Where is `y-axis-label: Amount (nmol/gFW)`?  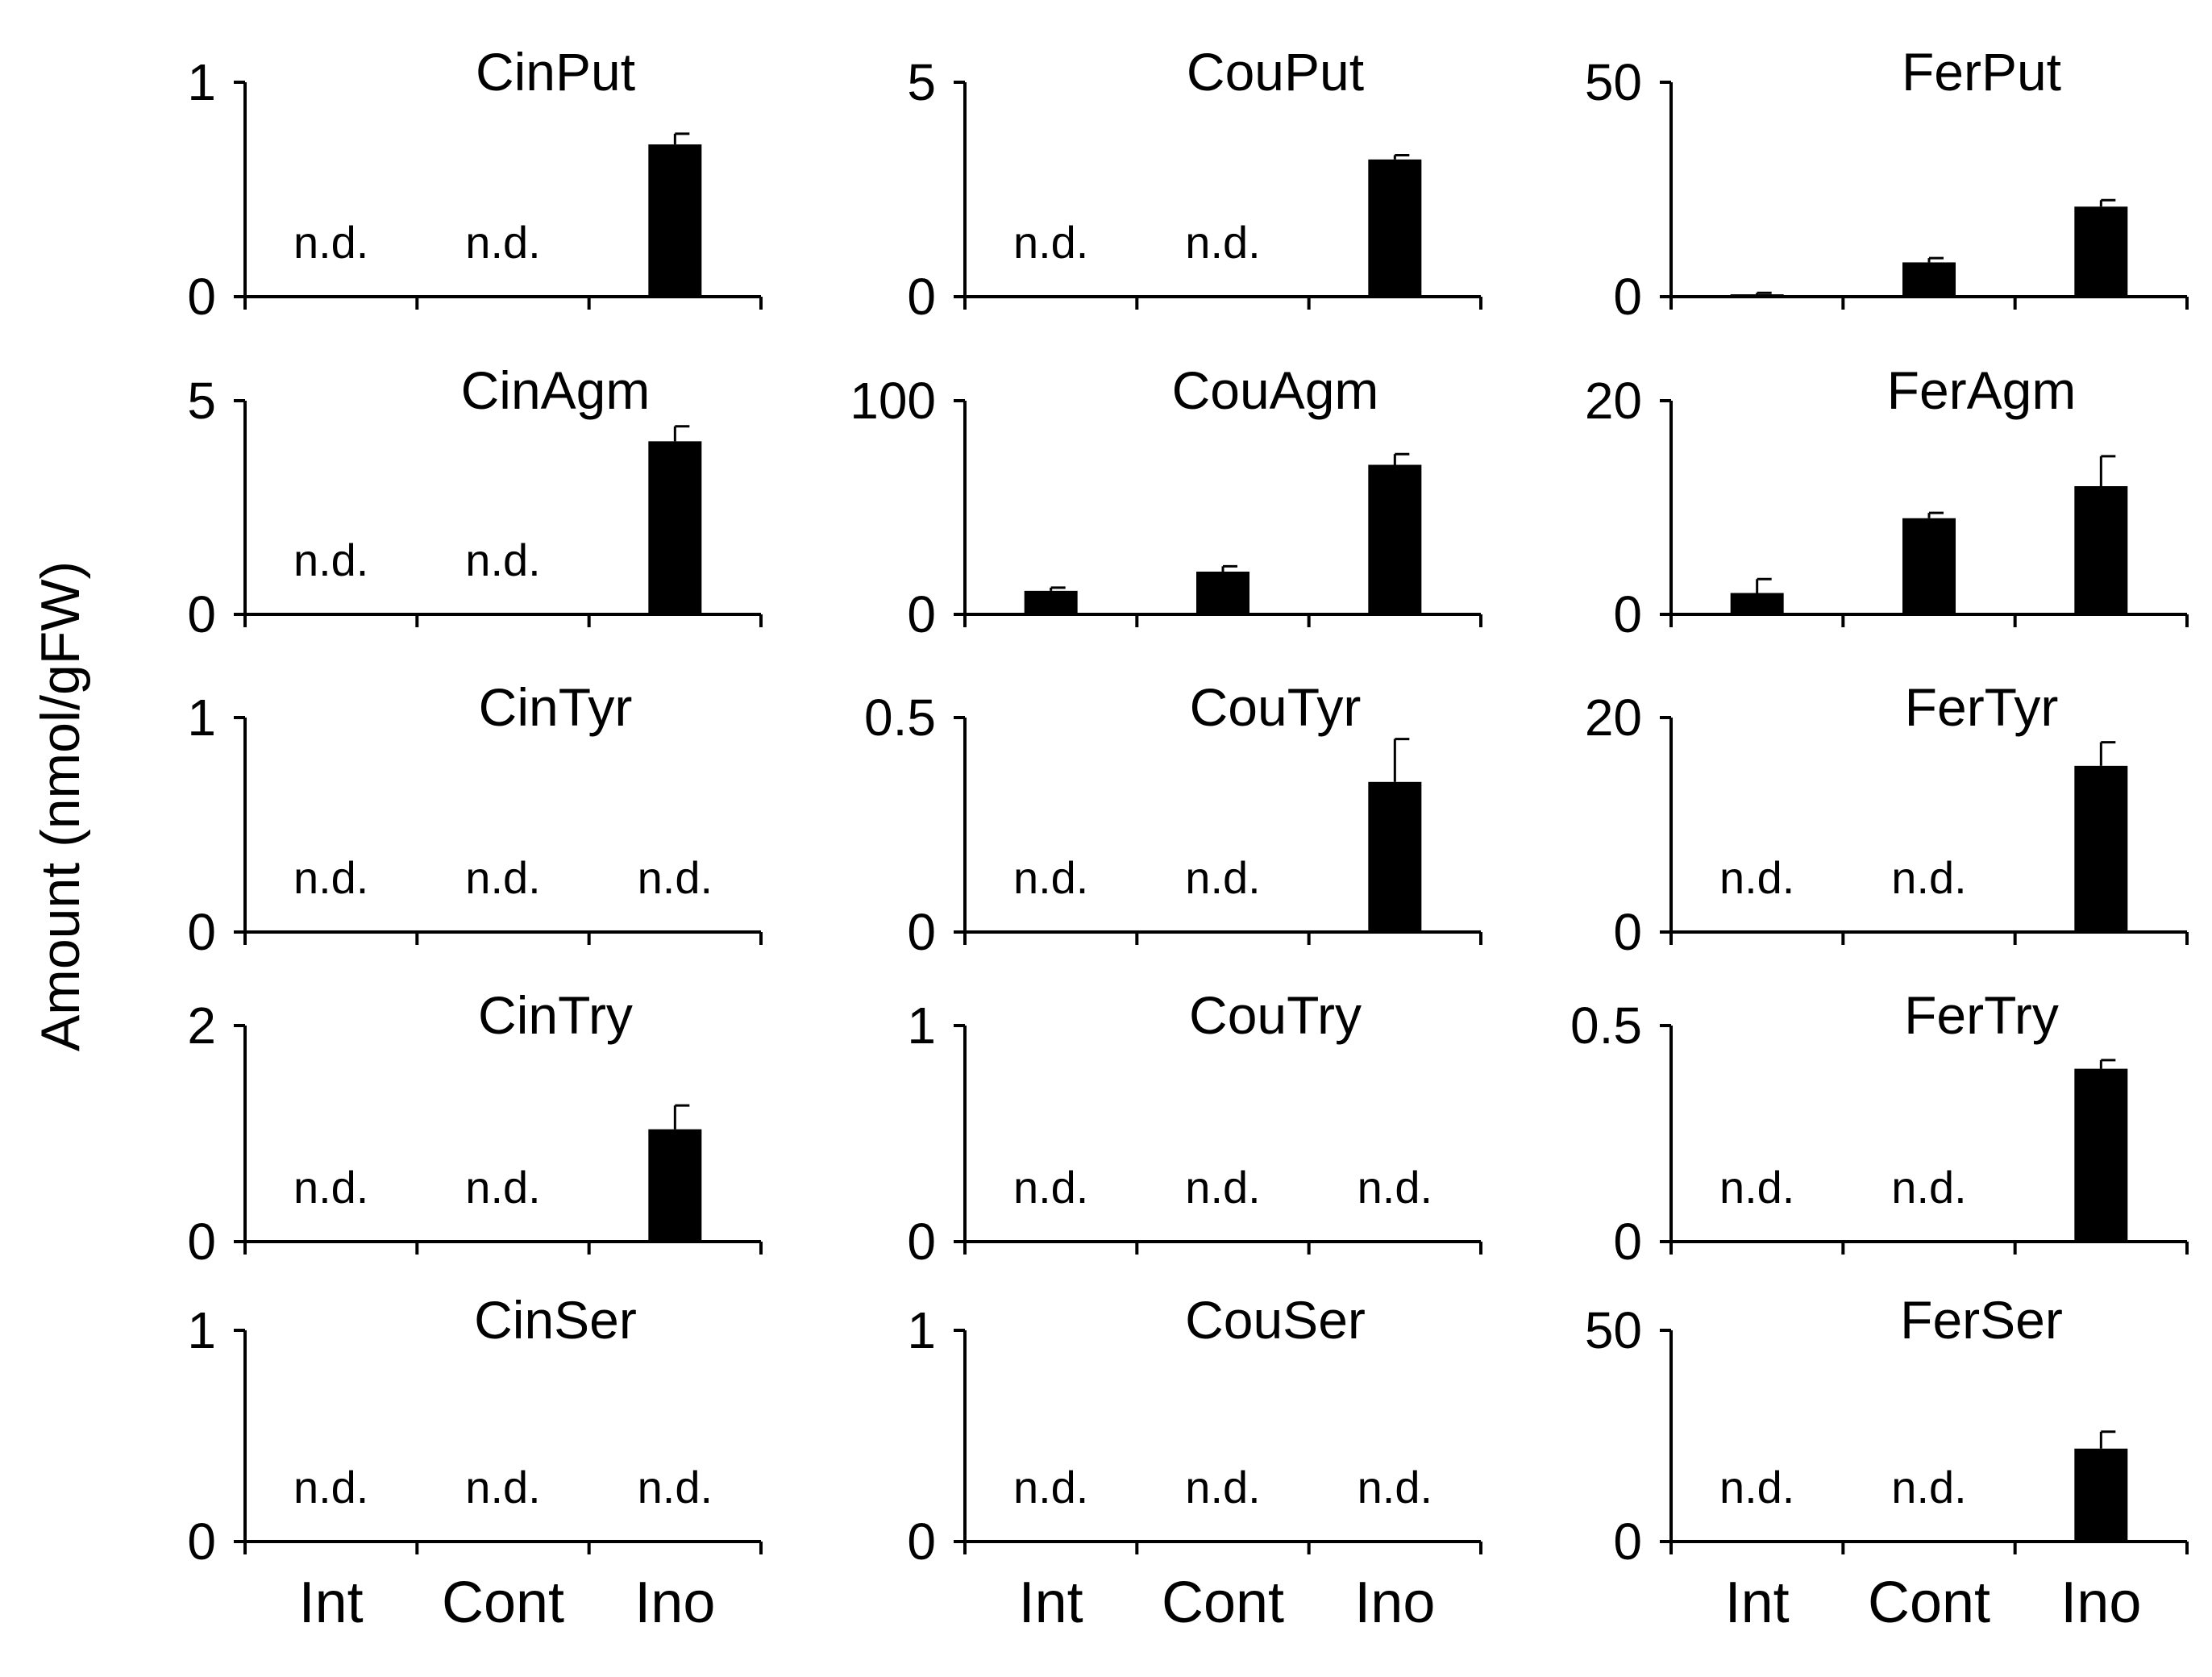
y-axis-label: Amount (nmol/gFW) is located at coordinates (60, 806).